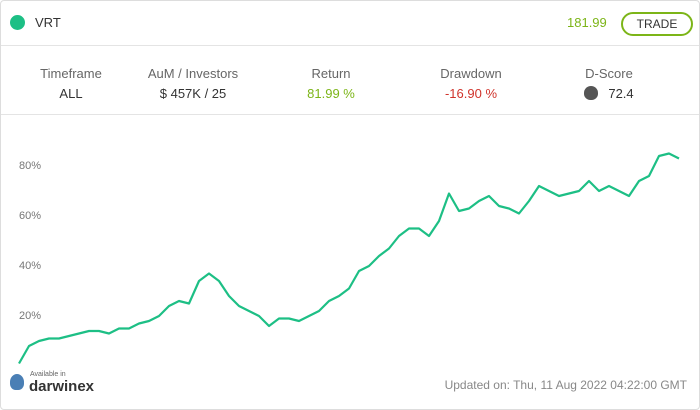 The image size is (700, 410). I want to click on y-tick-label: 20%, so click(30, 316).